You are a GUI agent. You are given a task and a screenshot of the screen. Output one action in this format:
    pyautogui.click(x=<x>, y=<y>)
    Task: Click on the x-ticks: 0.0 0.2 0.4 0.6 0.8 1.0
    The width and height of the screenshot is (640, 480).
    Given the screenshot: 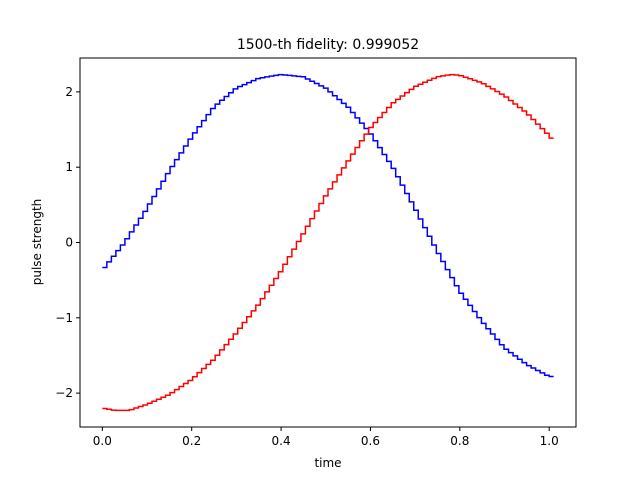 What is the action you would take?
    pyautogui.click(x=326, y=437)
    